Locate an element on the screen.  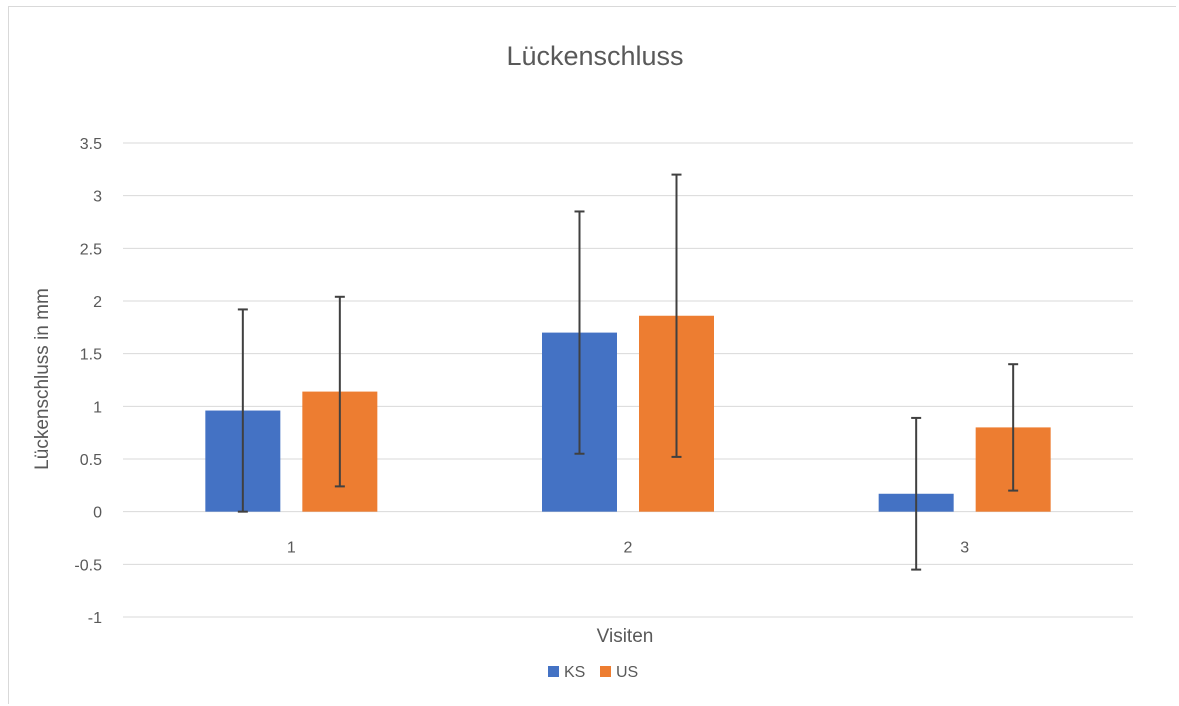
y-tick-label: 2.5 is located at coordinates (91, 249).